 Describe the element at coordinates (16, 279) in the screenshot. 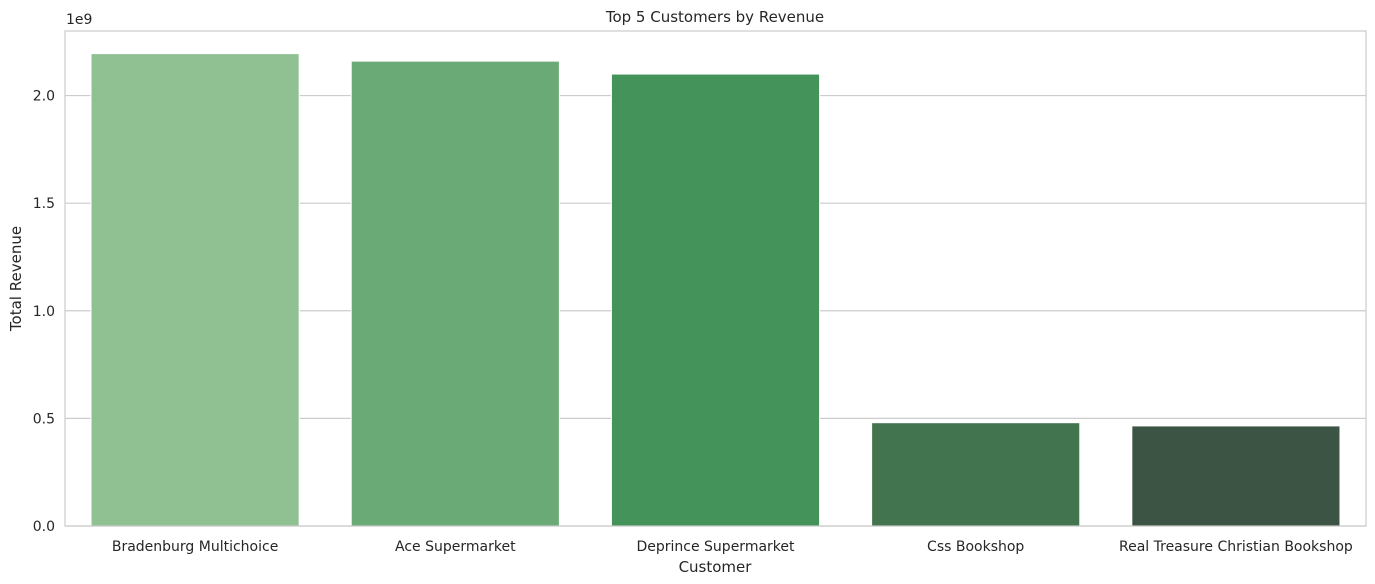

I see `y-axis-label: Total Revenue` at that location.